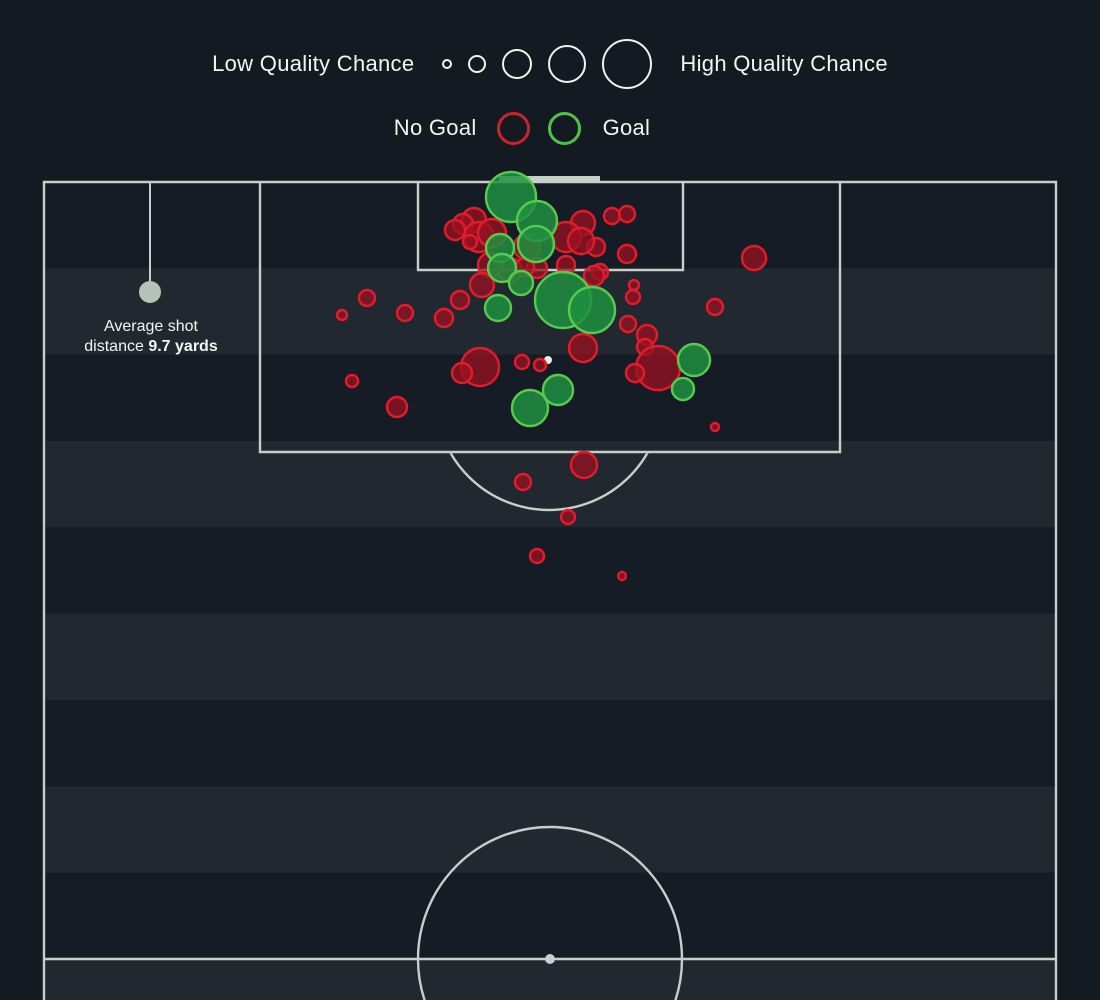 The width and height of the screenshot is (1100, 1000). I want to click on goal-bar, so click(549, 178).